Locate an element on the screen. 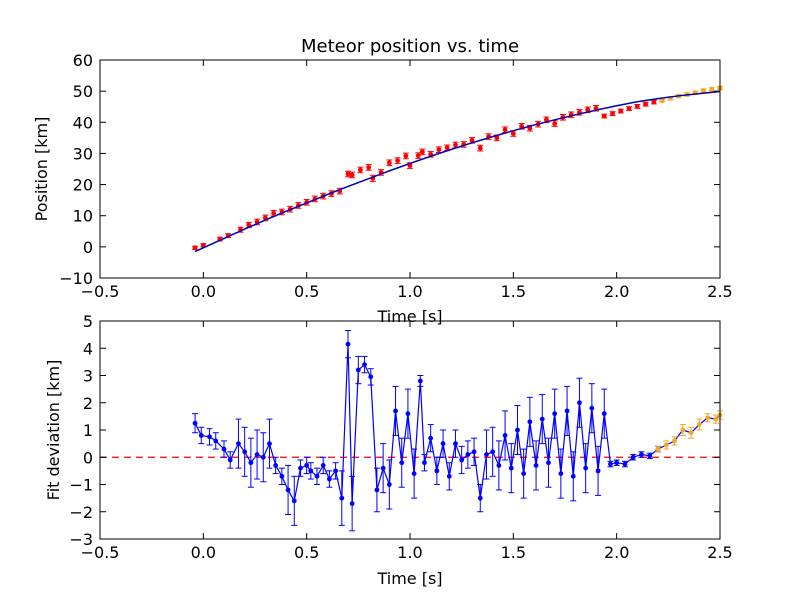 Image resolution: width=800 pixels, height=600 pixels. y-tick-label: −1 is located at coordinates (81, 485).